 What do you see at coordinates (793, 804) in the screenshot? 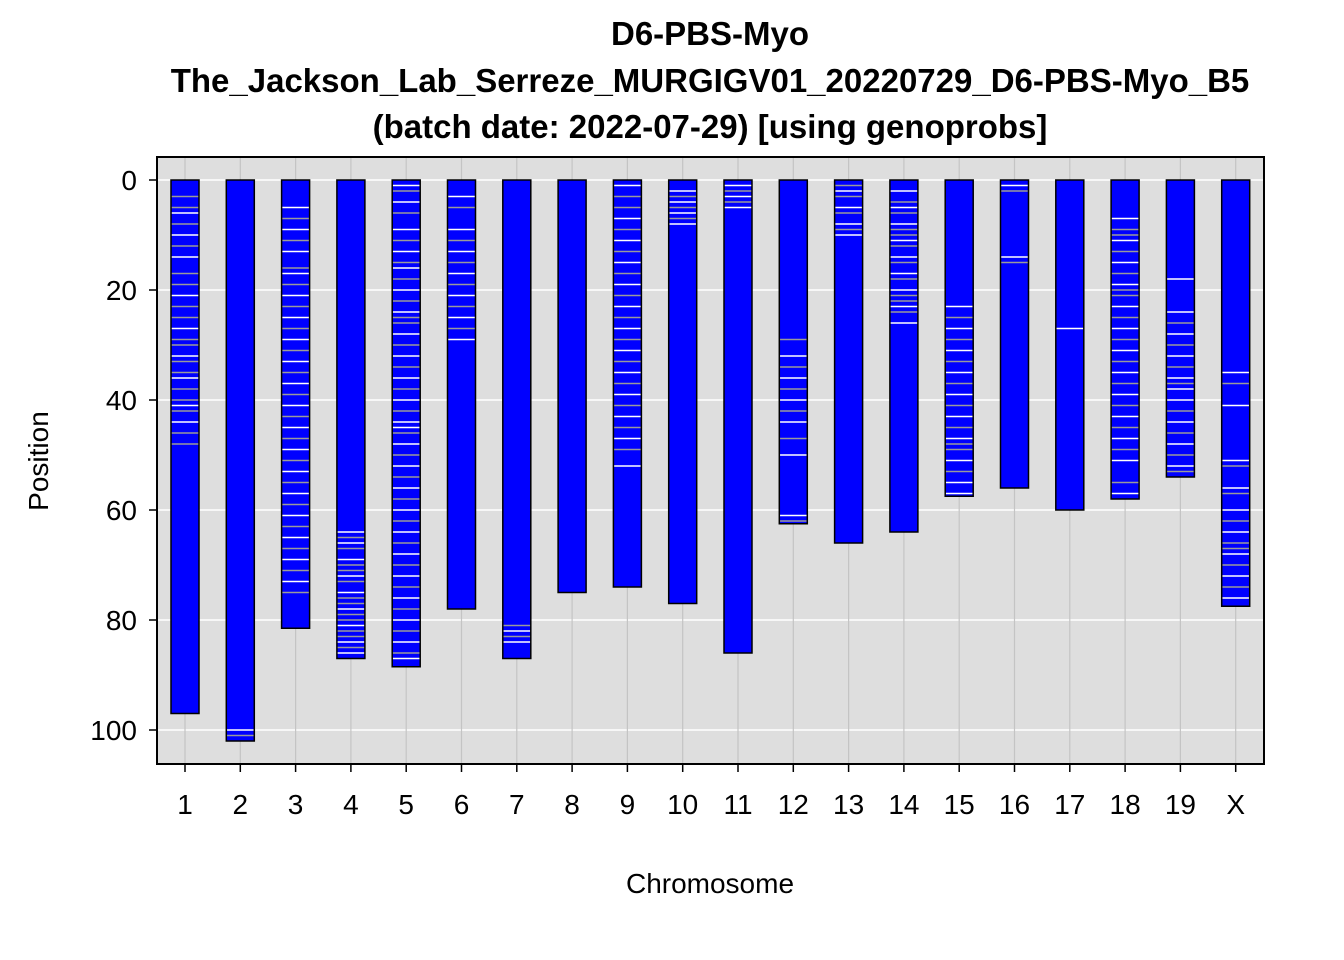
I see `x-tick-label-12: 12` at bounding box center [793, 804].